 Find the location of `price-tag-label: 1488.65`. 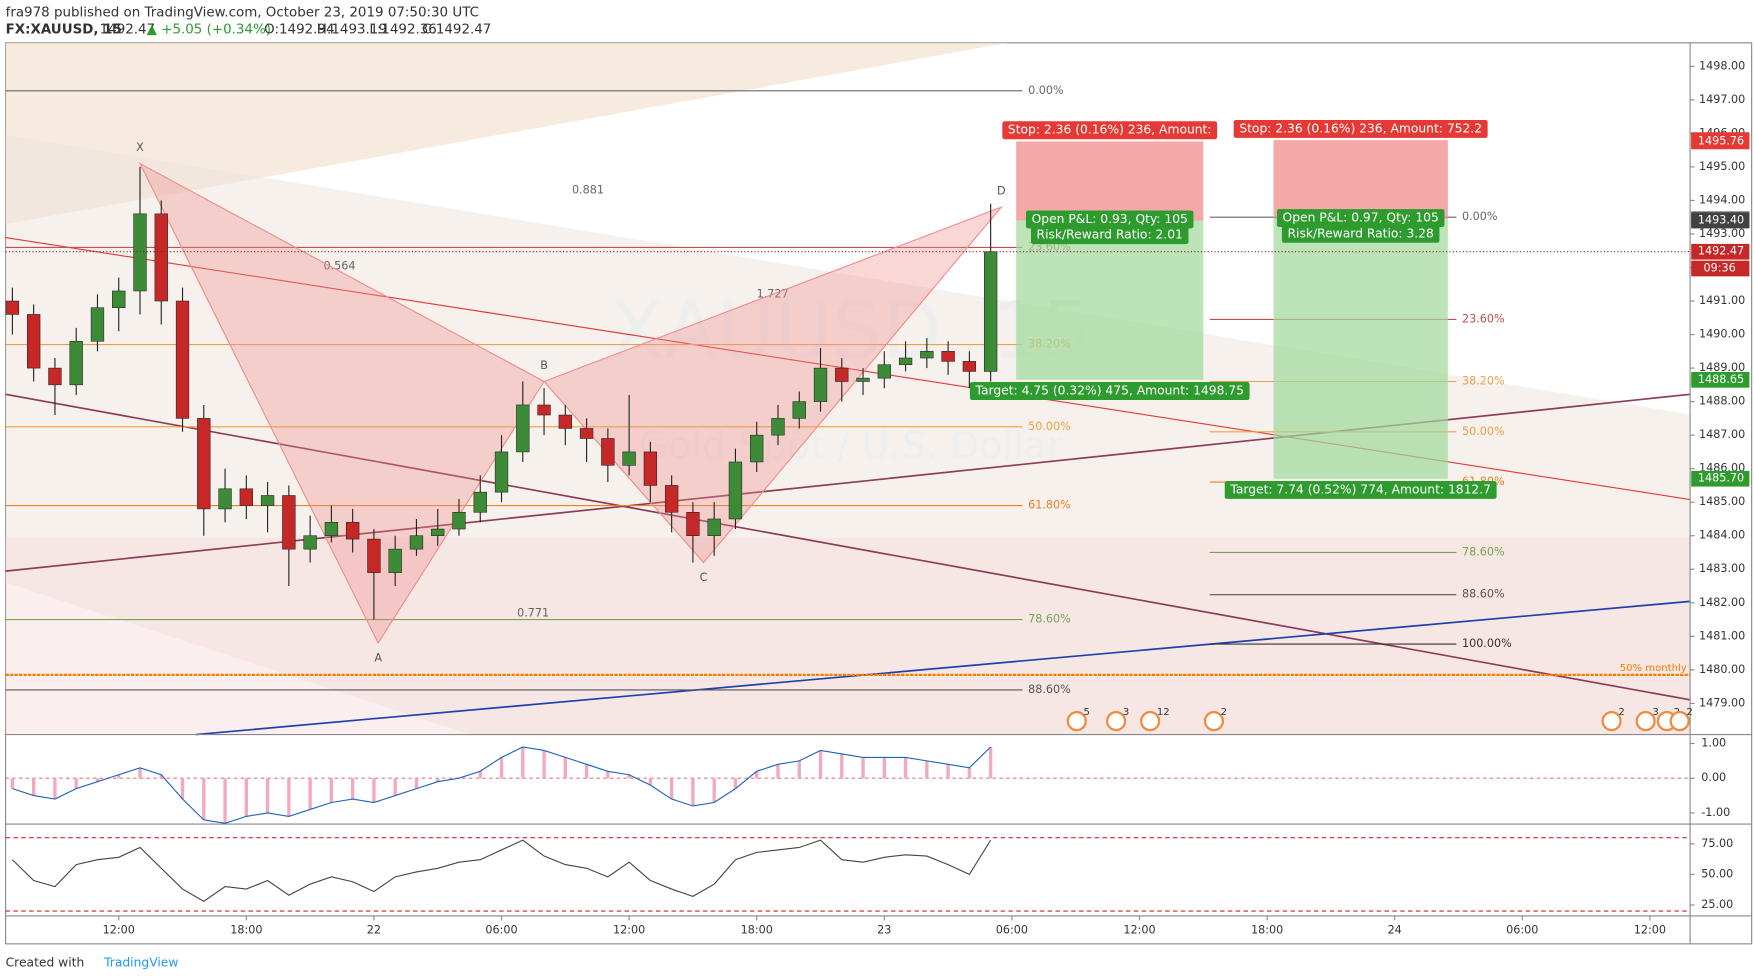

price-tag-label: 1488.65 is located at coordinates (1721, 379).